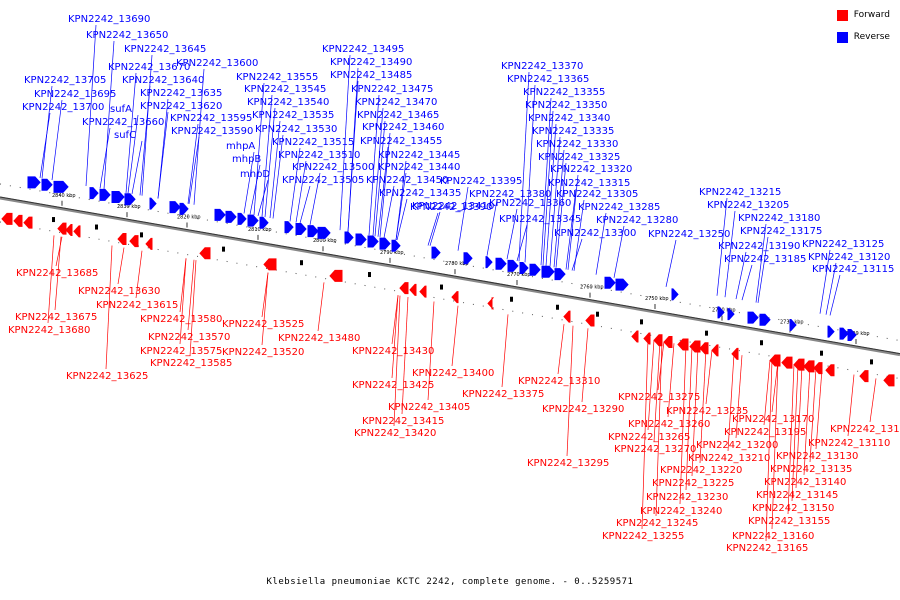 The height and width of the screenshot is (600, 900). Describe the element at coordinates (75, 94) in the screenshot. I see `reverse-gene-label: KPN2242_13695` at that location.